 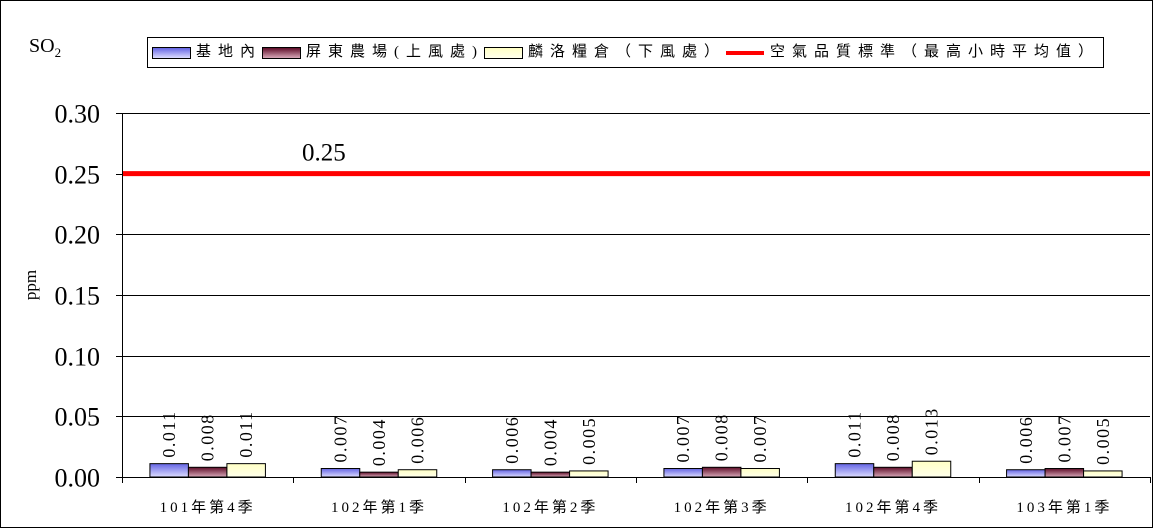 I want to click on legend-item-site: 基地內, so click(x=207, y=52).